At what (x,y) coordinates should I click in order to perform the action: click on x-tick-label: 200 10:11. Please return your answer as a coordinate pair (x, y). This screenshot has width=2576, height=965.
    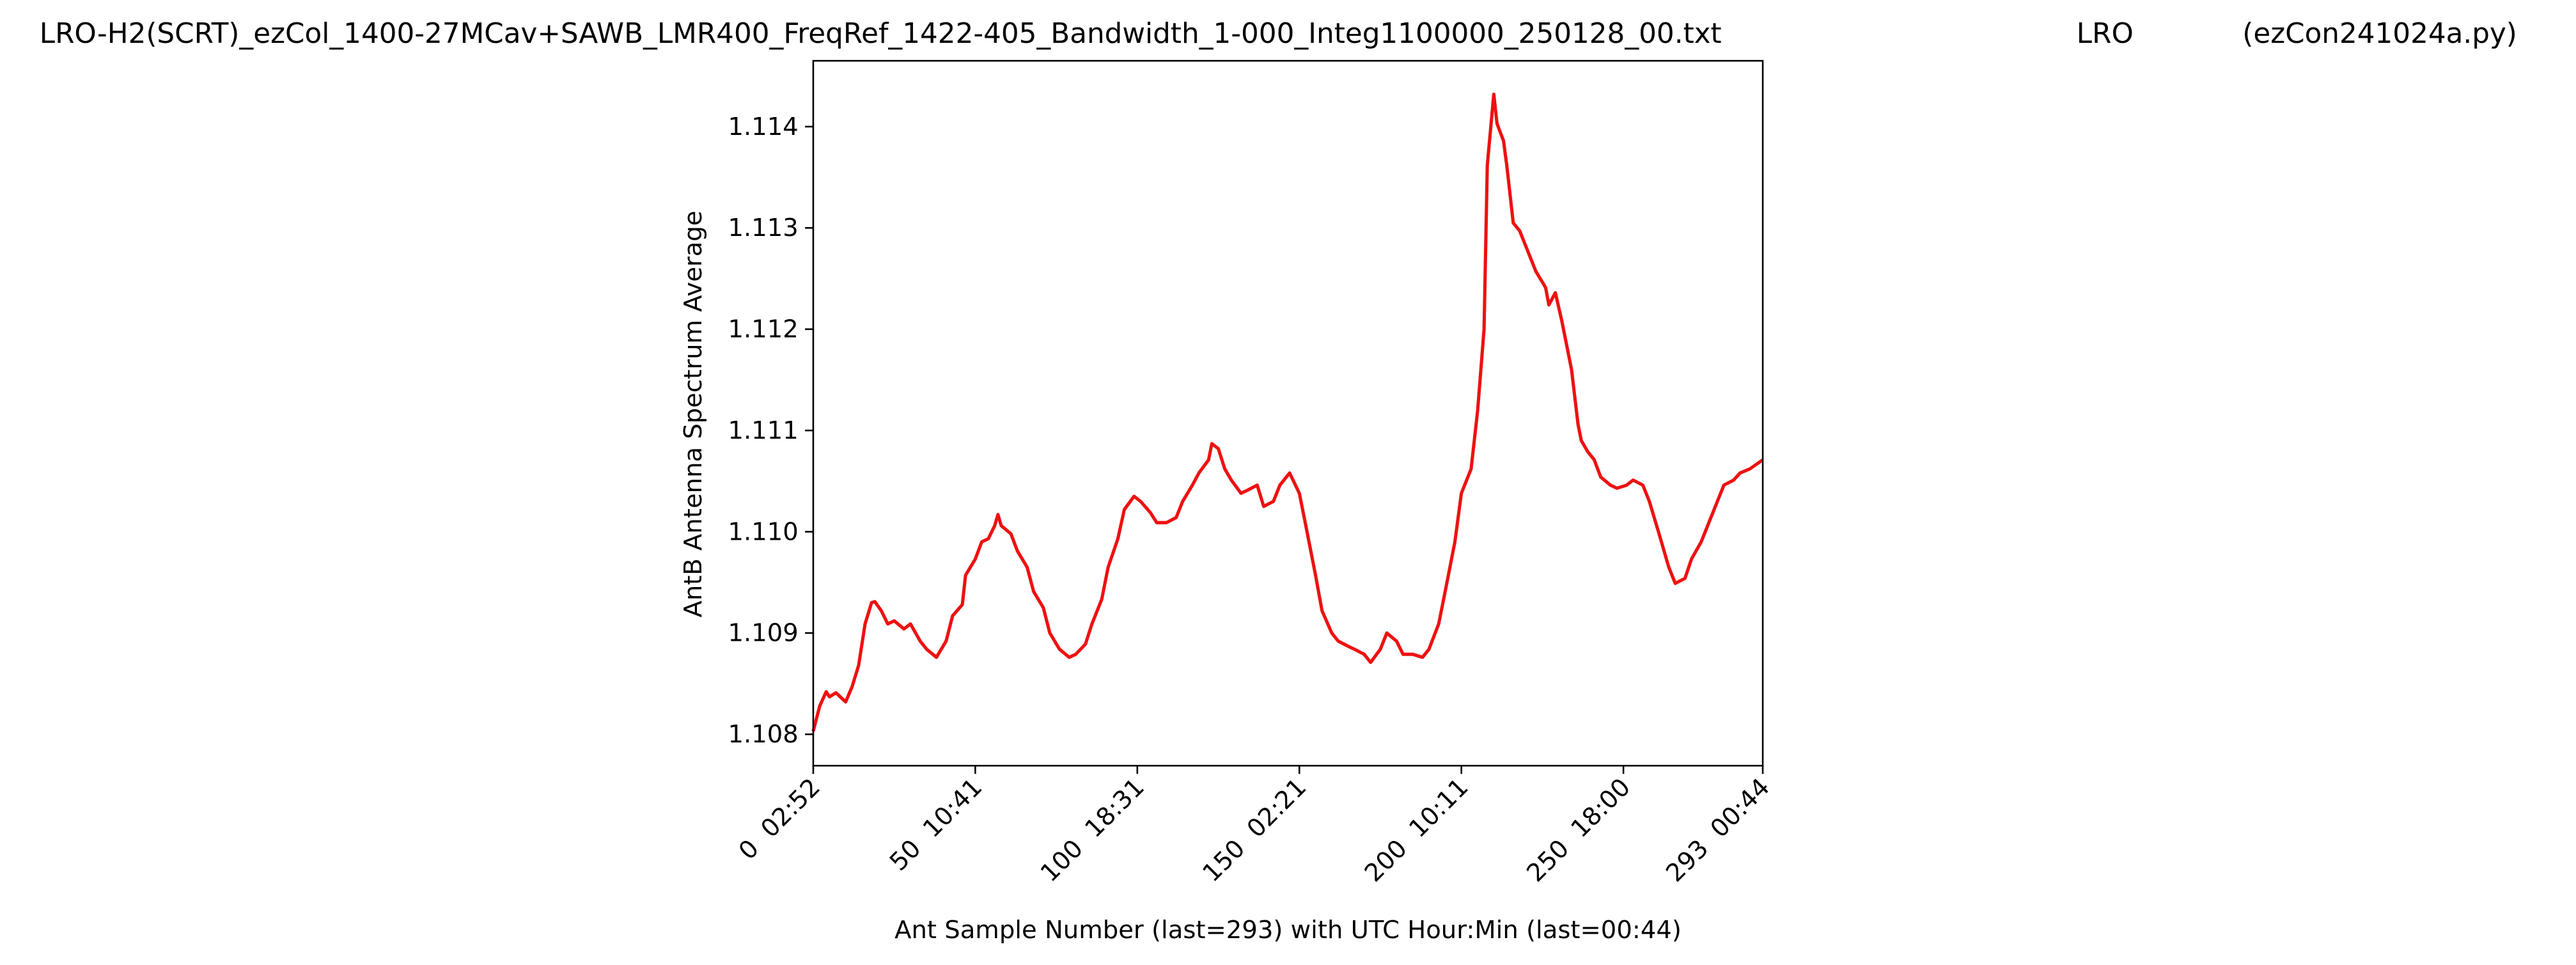
    Looking at the image, I should click on (1416, 830).